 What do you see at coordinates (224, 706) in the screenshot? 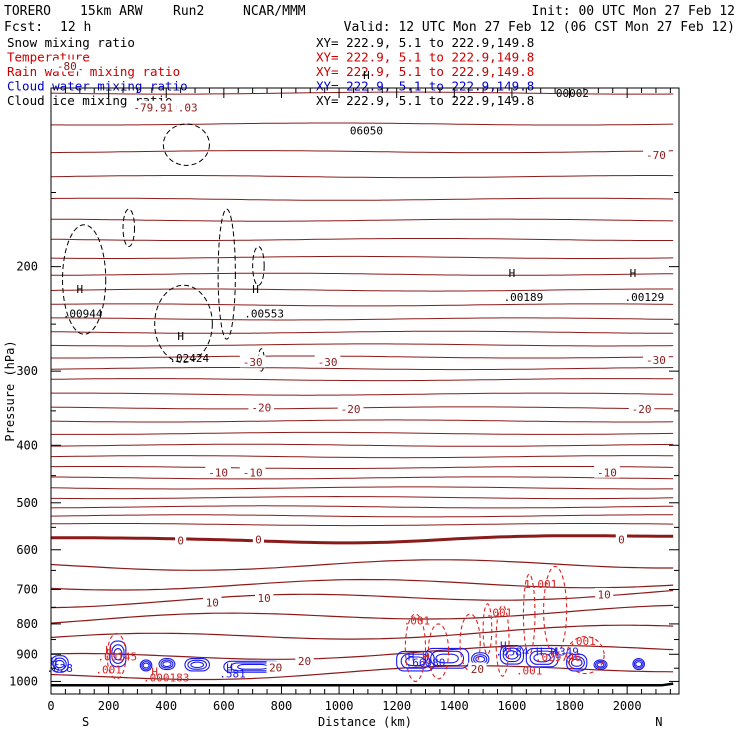
I see `x-tick-label: 600` at bounding box center [224, 706].